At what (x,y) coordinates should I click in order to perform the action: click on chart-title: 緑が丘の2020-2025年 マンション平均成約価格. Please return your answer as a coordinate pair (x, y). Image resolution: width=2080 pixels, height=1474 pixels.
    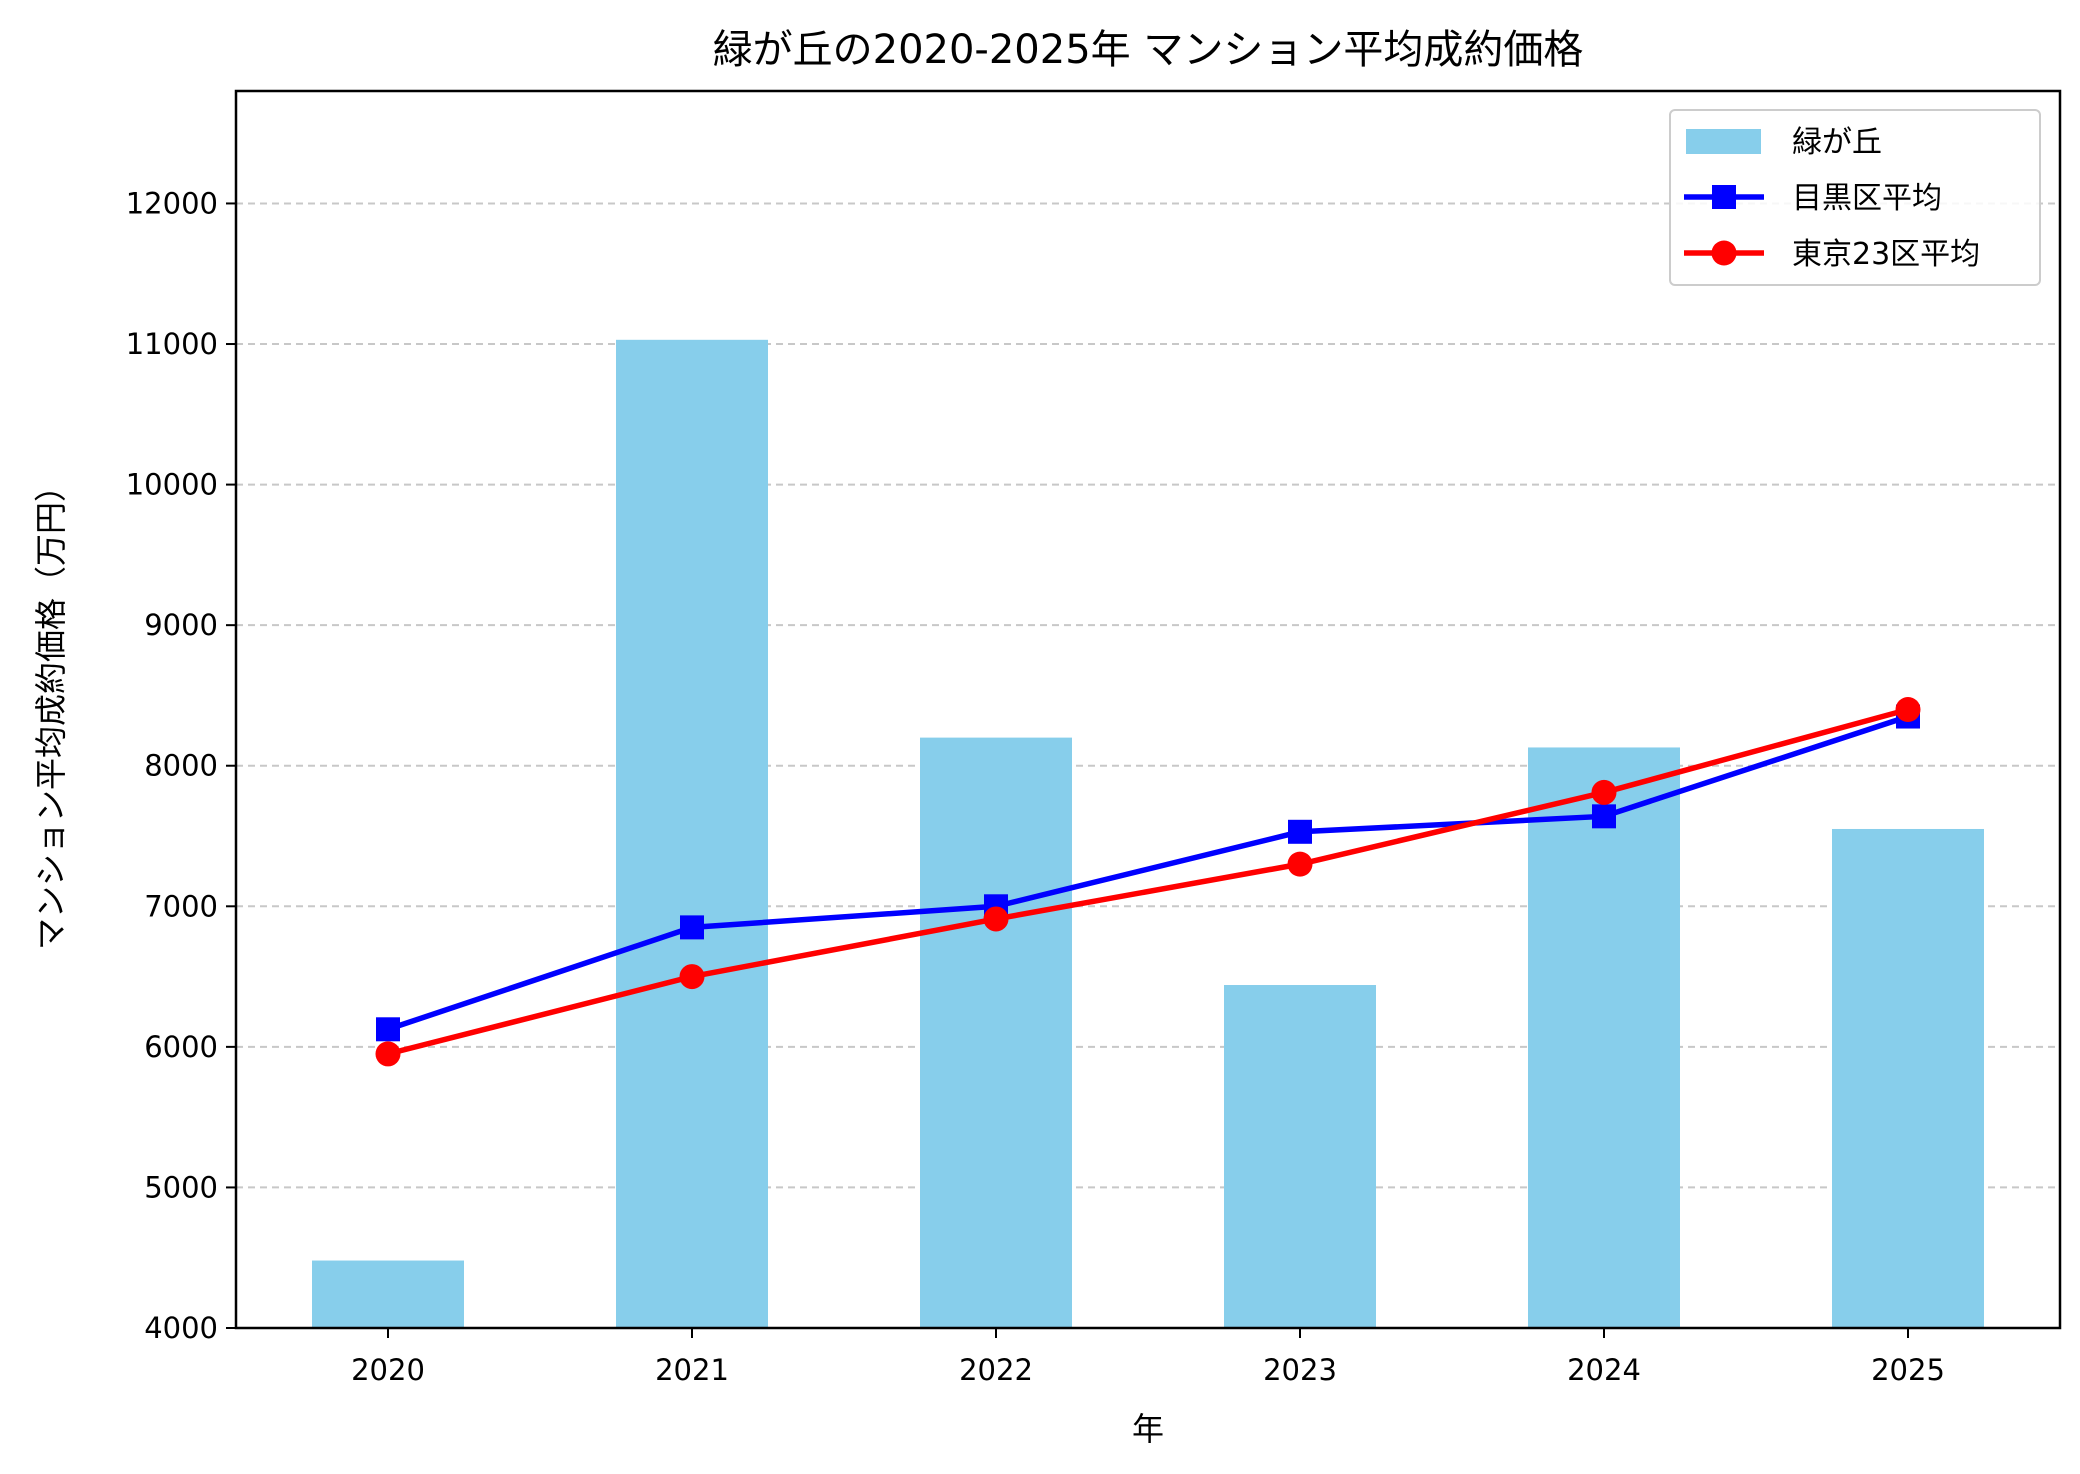
    Looking at the image, I should click on (1148, 50).